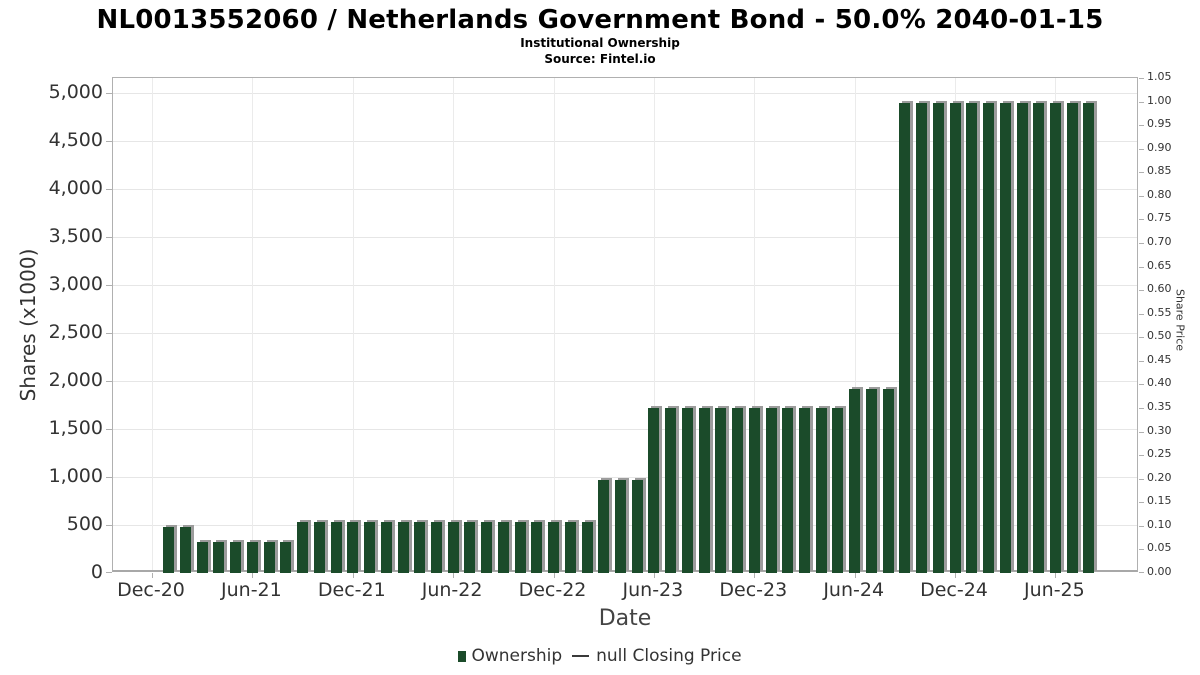  Describe the element at coordinates (251, 590) in the screenshot. I see `x-tick-label: Jun-21` at that location.